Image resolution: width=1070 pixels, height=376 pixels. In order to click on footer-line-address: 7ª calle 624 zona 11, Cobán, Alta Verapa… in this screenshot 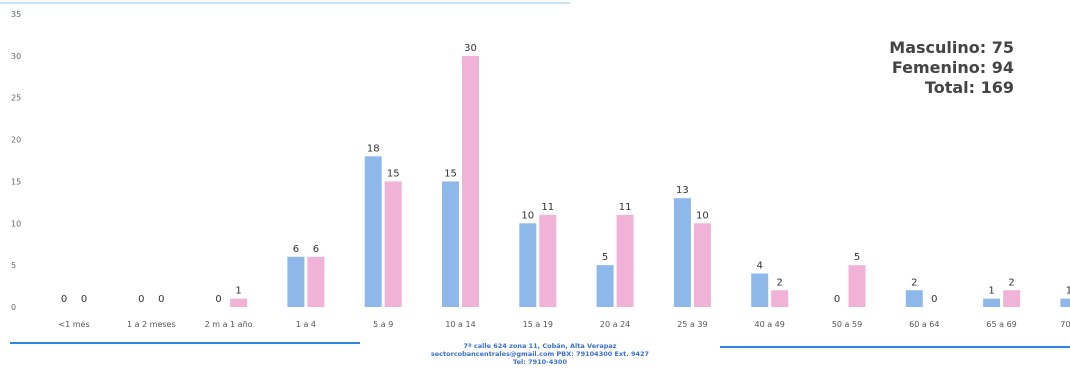, I will do `click(540, 346)`.